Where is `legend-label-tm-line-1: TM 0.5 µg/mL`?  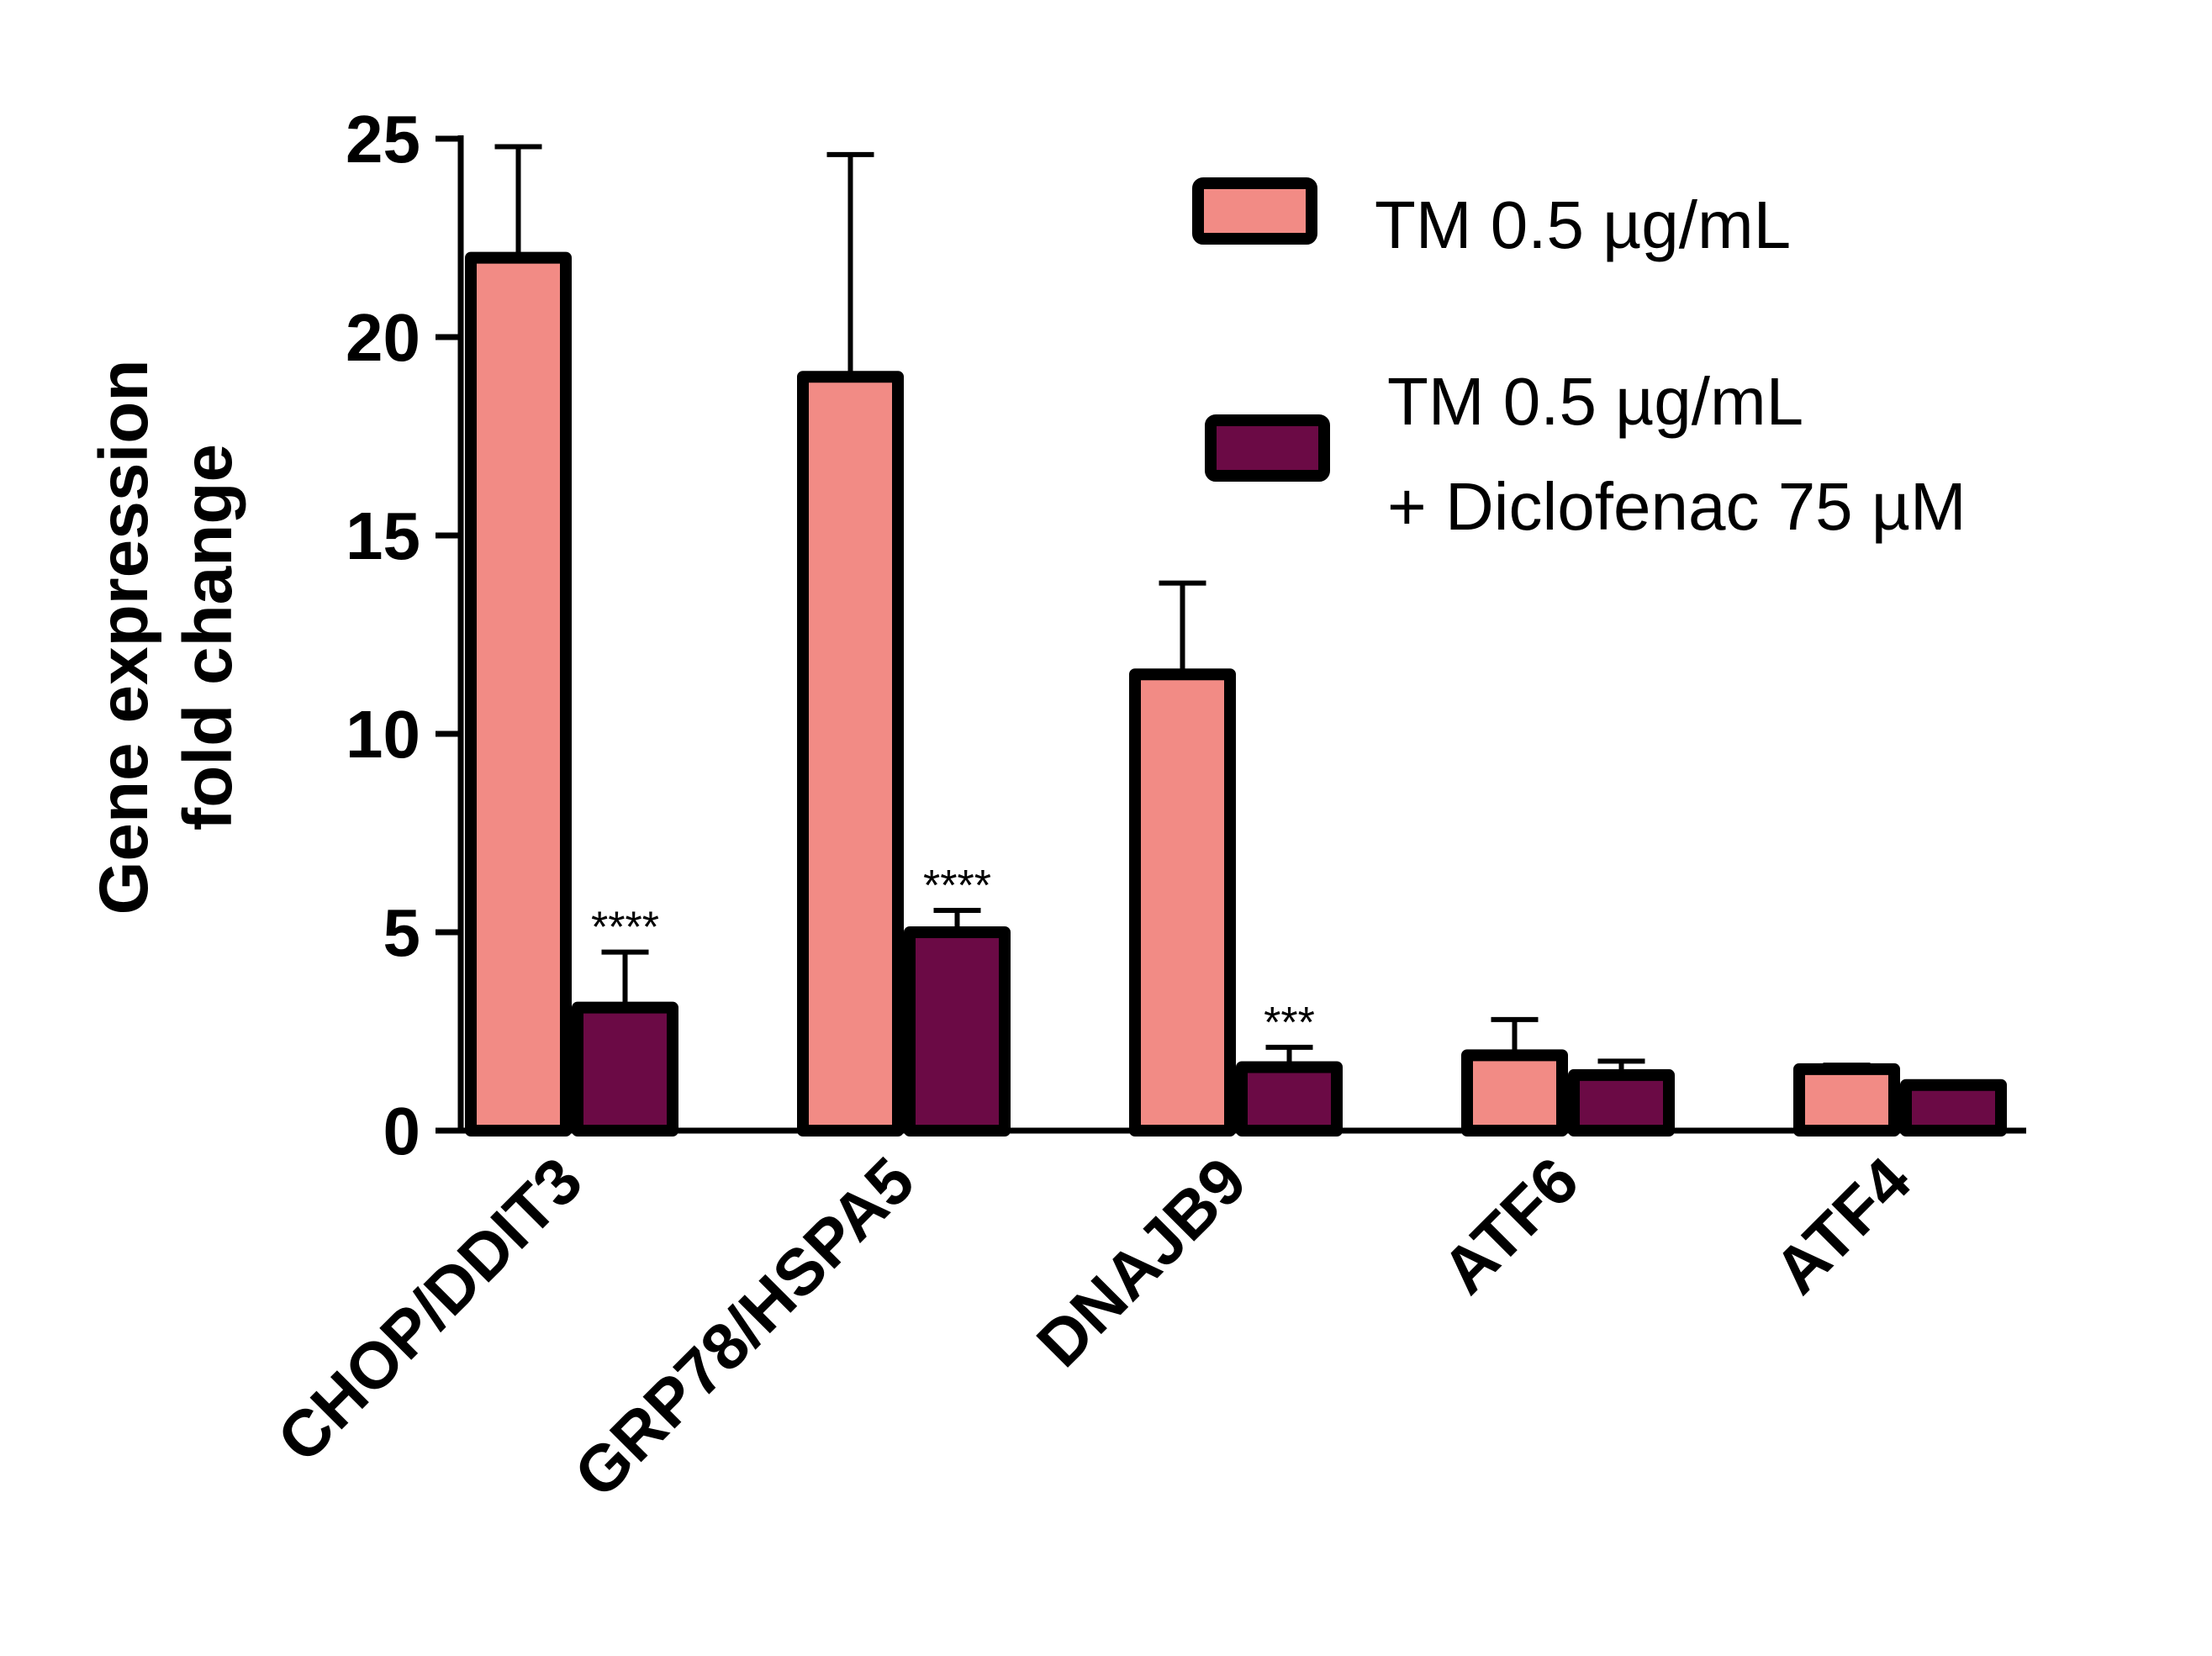
legend-label-tm-line-1: TM 0.5 µg/mL is located at coordinates (1583, 225).